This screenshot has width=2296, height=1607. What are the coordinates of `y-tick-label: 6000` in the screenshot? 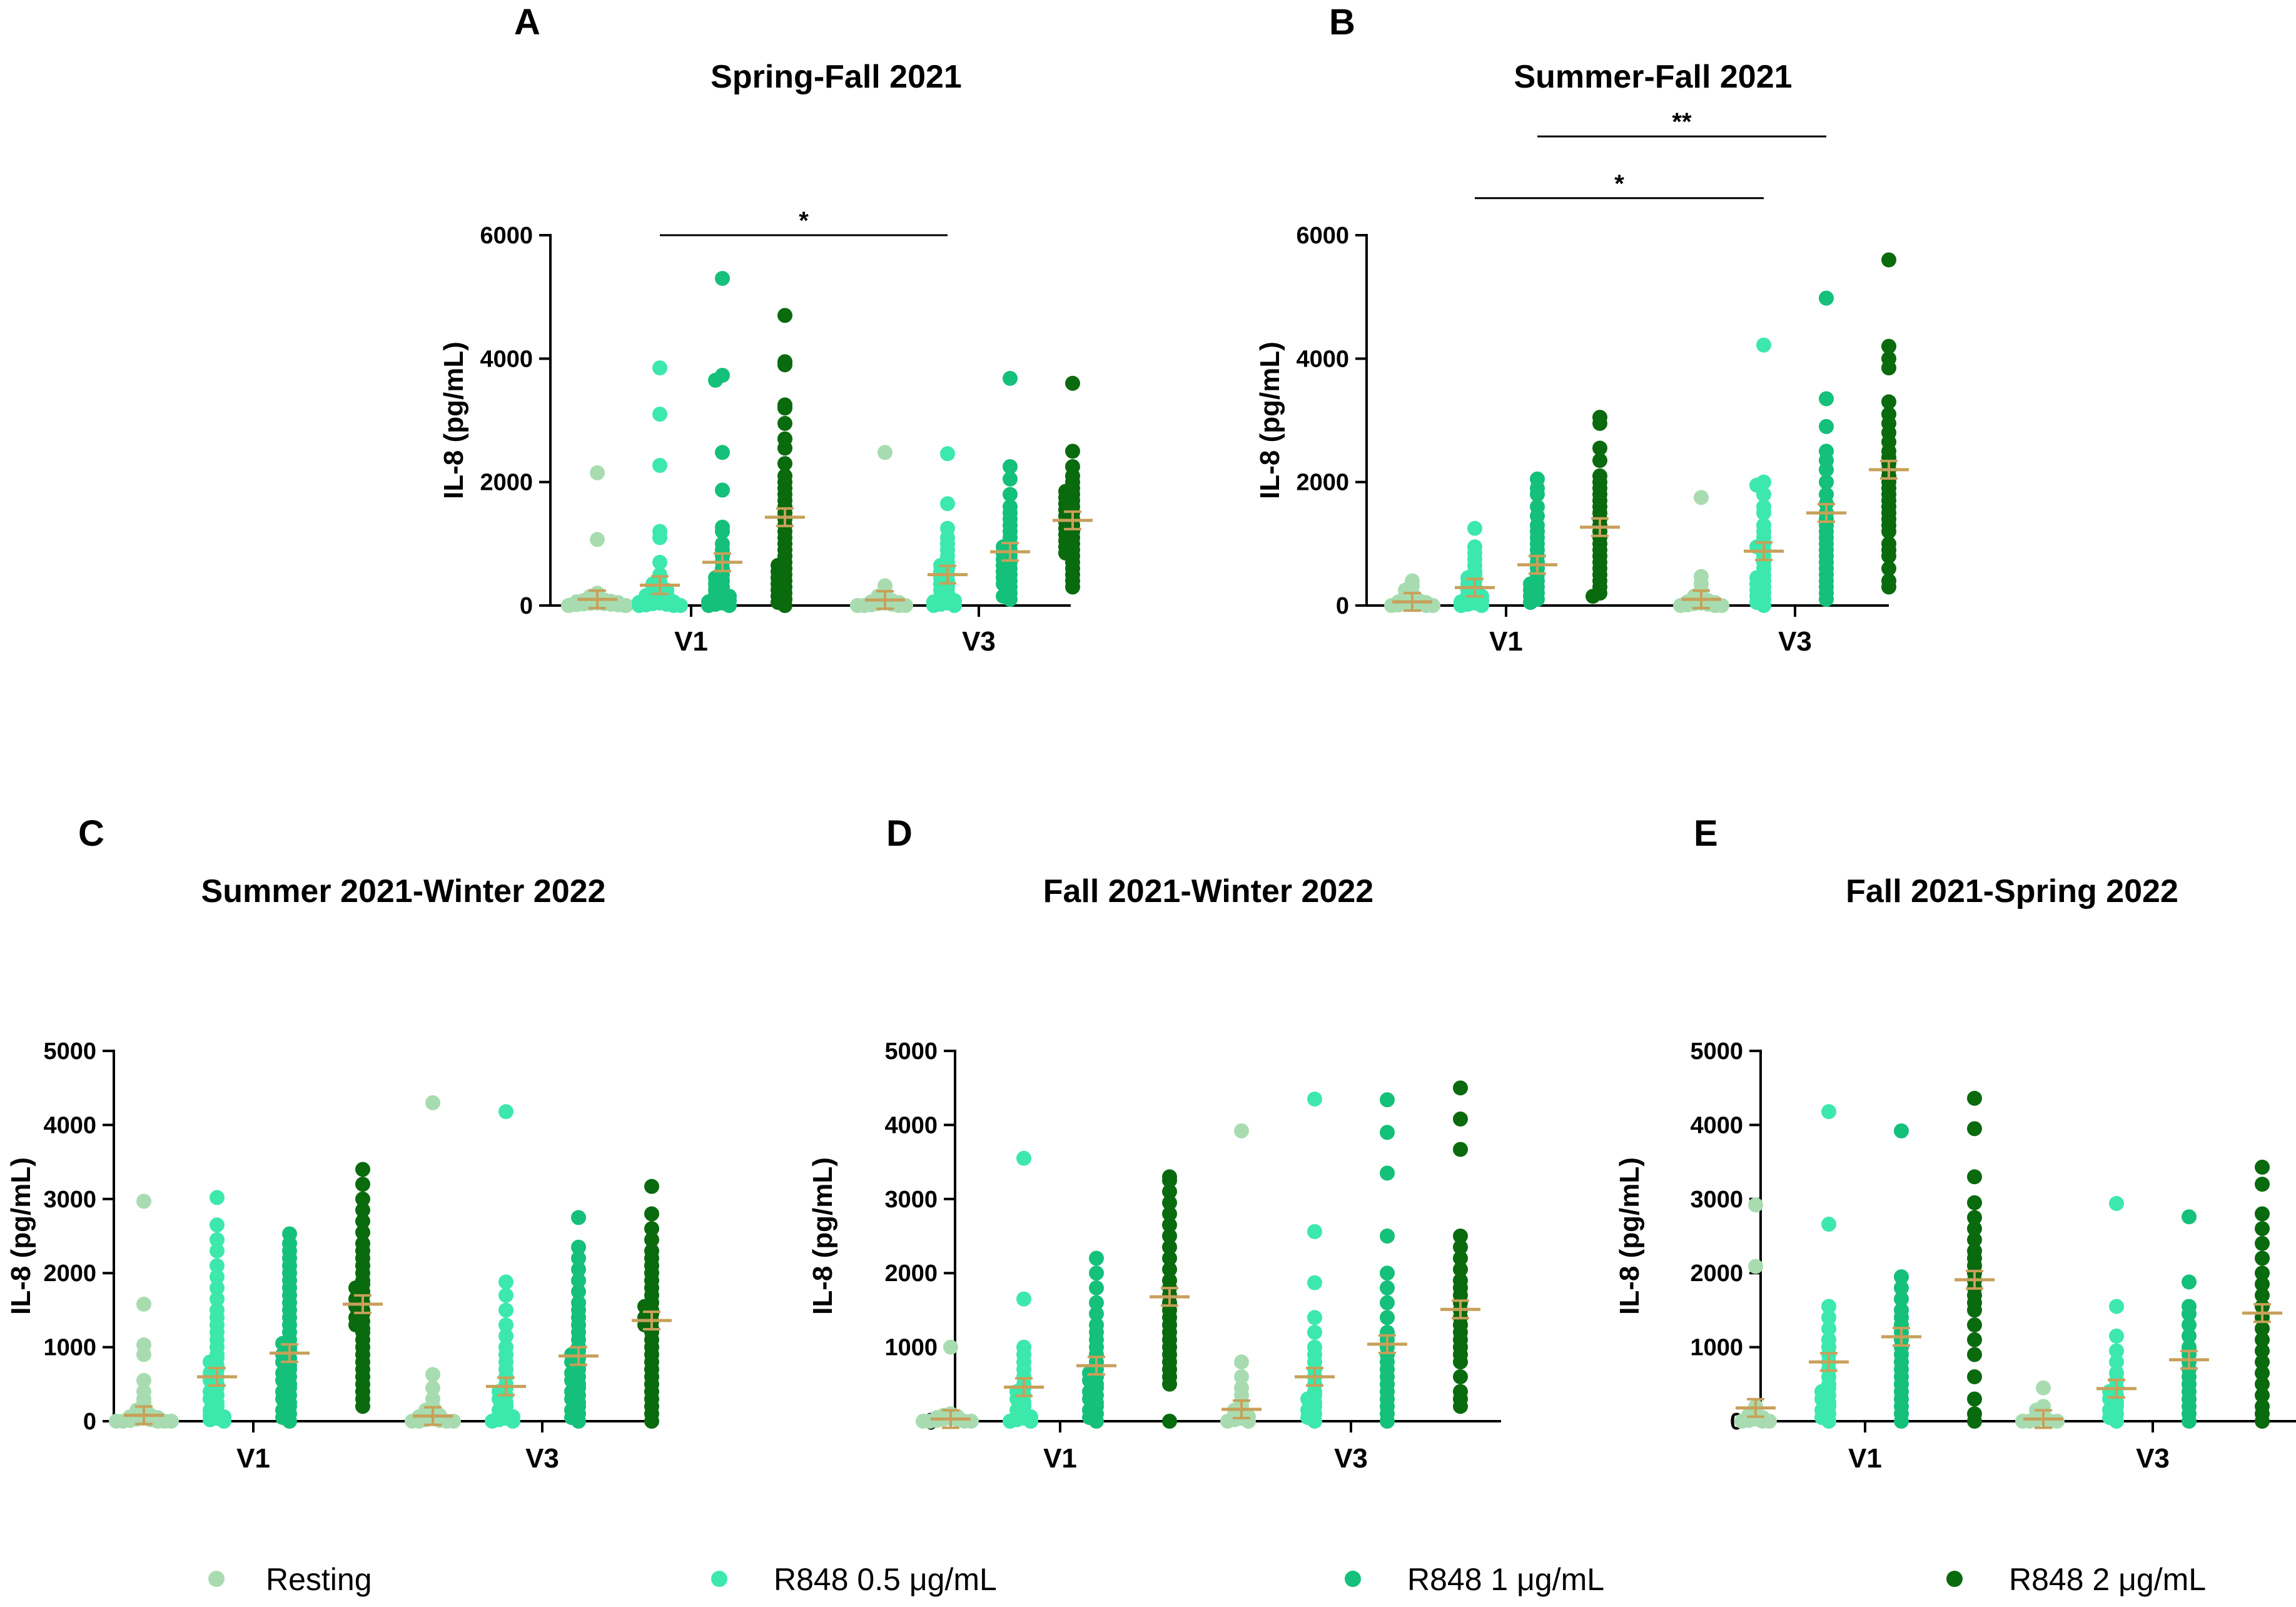 It's located at (1322, 236).